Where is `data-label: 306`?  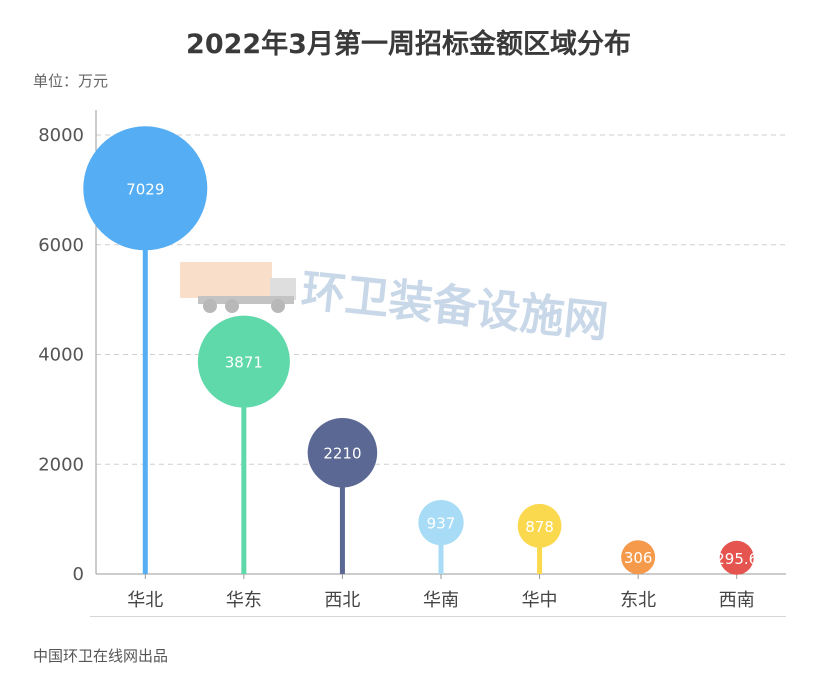
data-label: 306 is located at coordinates (638, 558).